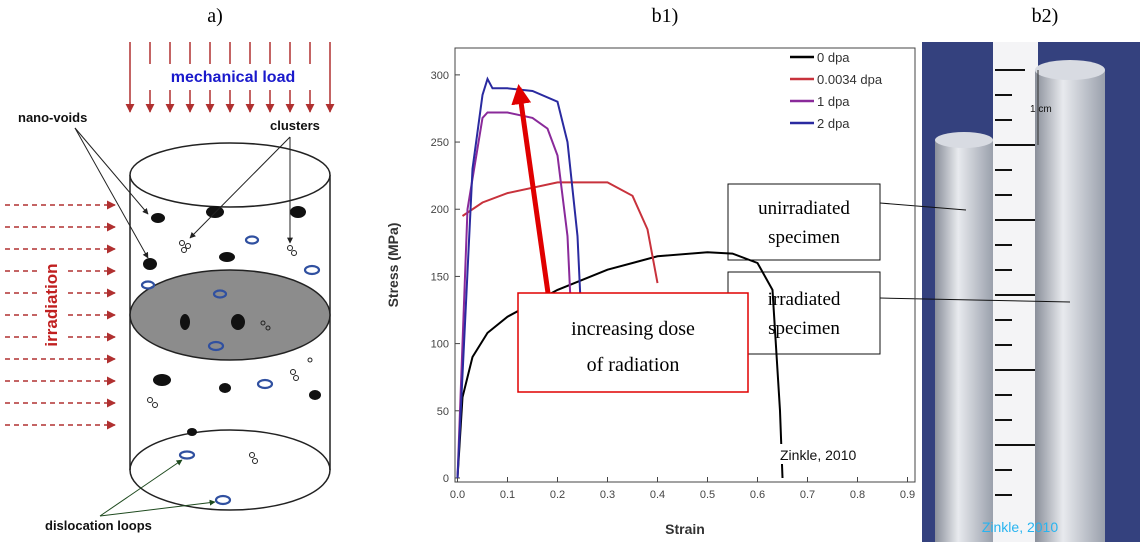 This screenshot has width=1140, height=542. I want to click on cylinder, so click(230, 326).